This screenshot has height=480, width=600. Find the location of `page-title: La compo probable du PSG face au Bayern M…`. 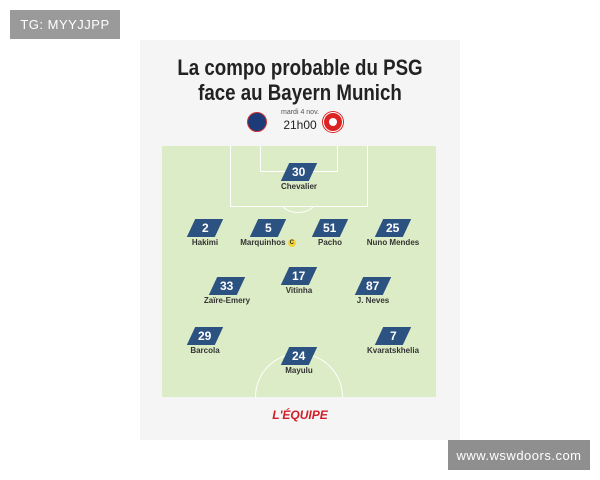

page-title: La compo probable du PSG face au Bayern M… is located at coordinates (300, 80).